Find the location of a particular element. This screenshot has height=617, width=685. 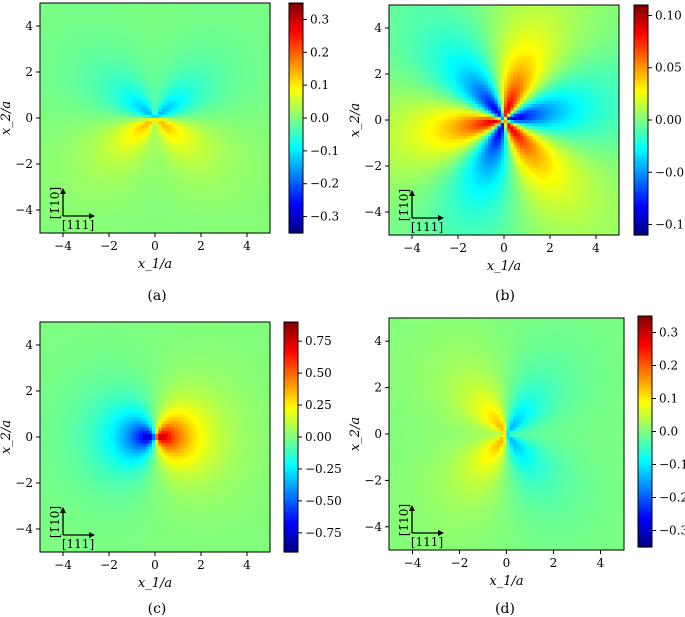

panel-caption: (a) is located at coordinates (156, 296).